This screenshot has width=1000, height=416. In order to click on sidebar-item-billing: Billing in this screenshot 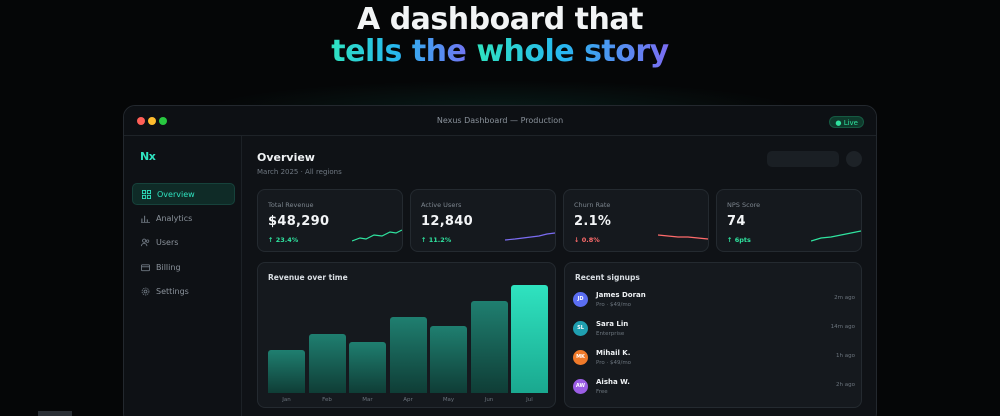, I will do `click(183, 267)`.